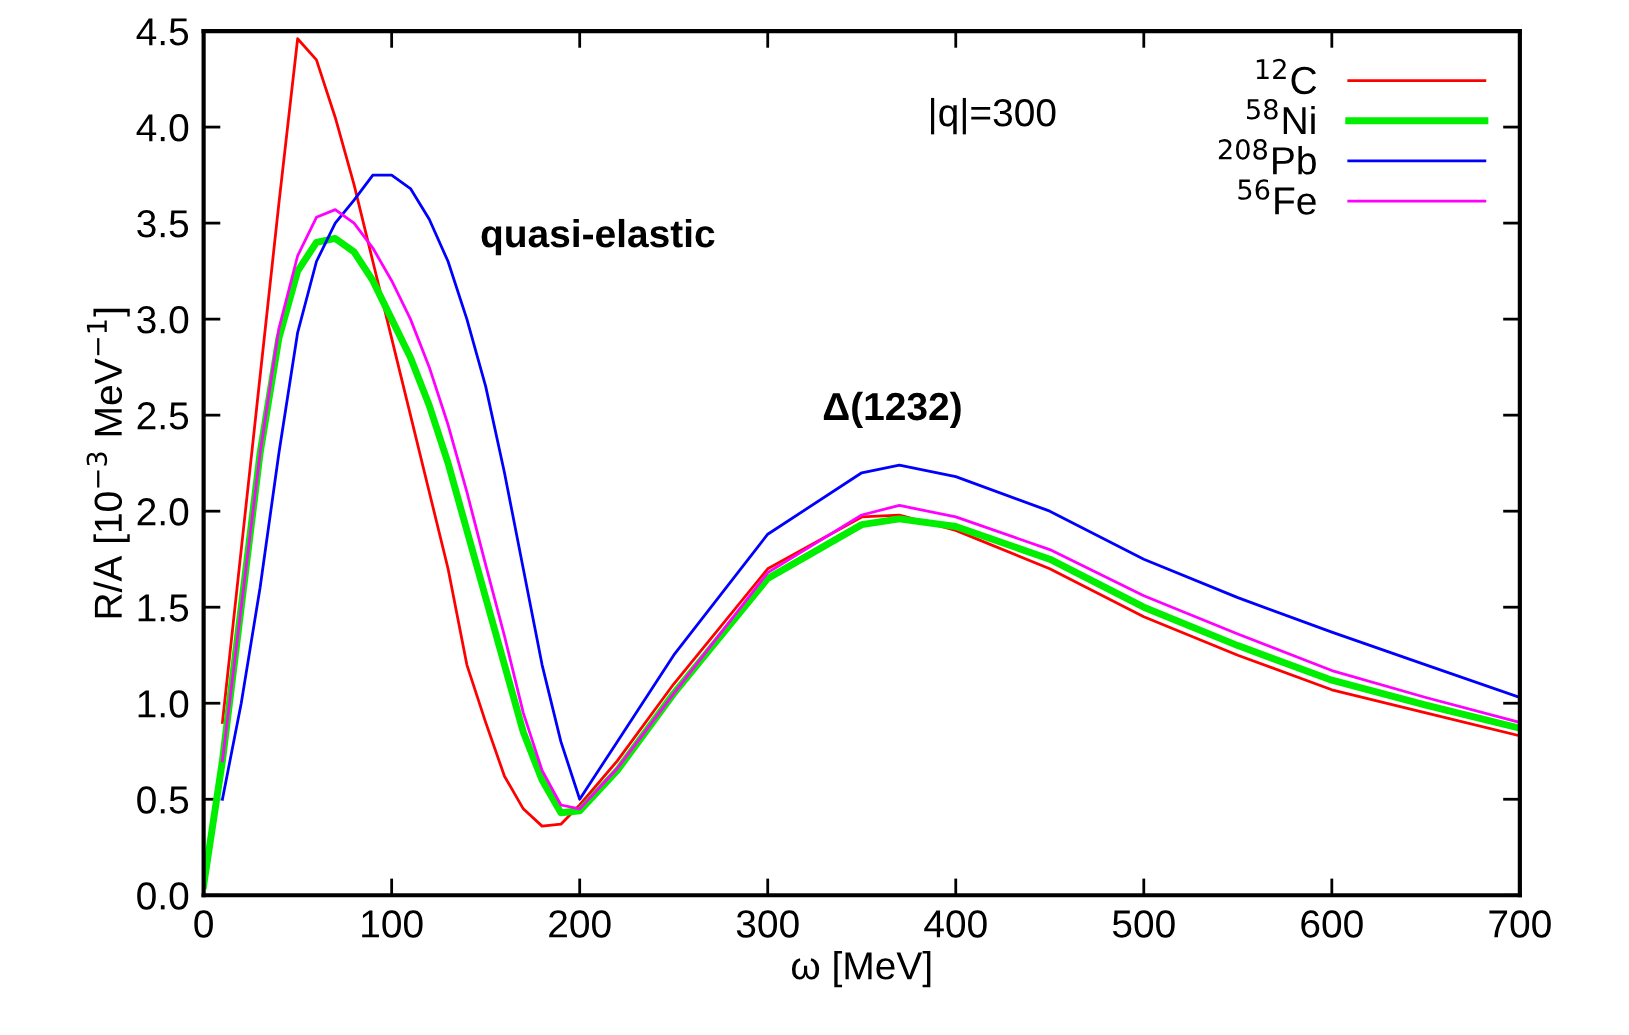 The width and height of the screenshot is (1629, 1035). I want to click on y-tick-label: 2.5, so click(163, 416).